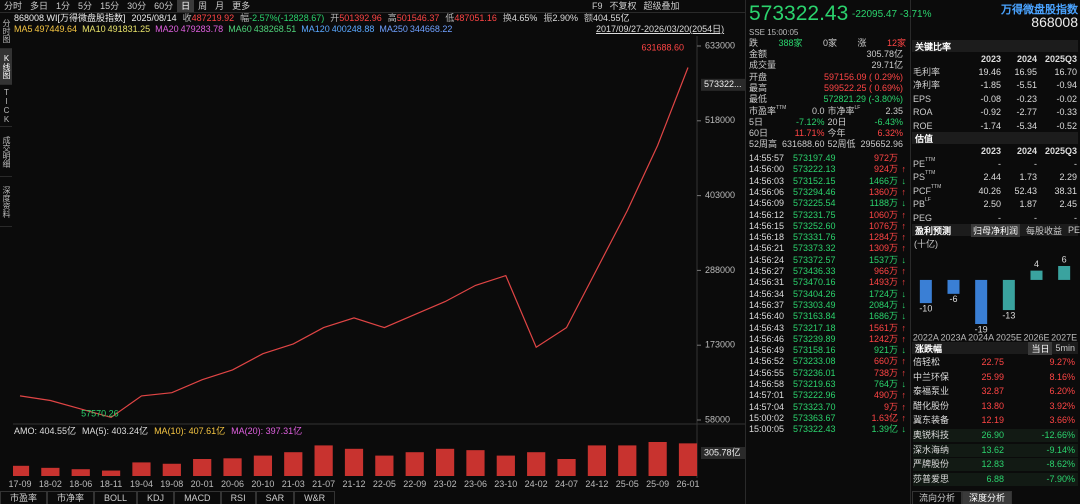 This screenshot has width=1080, height=504. What do you see at coordinates (836, 133) in the screenshot?
I see `stat-label: 今年` at bounding box center [836, 133].